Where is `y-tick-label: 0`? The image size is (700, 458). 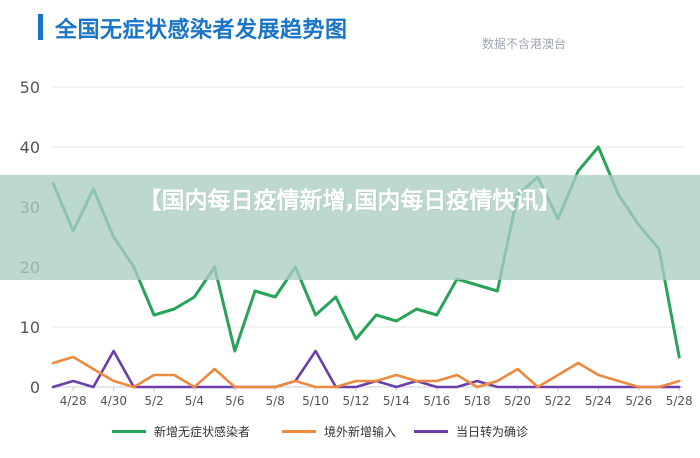 y-tick-label: 0 is located at coordinates (35, 387).